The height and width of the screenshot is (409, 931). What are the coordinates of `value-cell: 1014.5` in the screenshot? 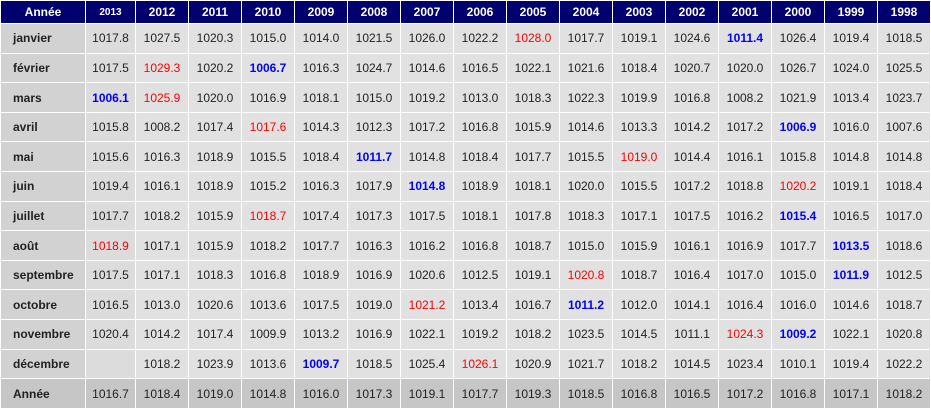 It's located at (692, 364).